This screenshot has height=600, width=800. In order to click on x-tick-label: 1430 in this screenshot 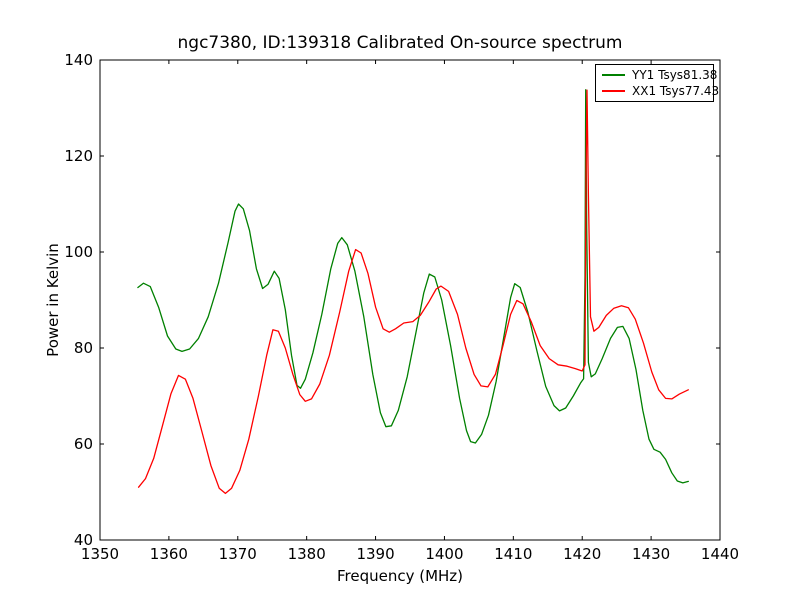, I will do `click(651, 554)`.